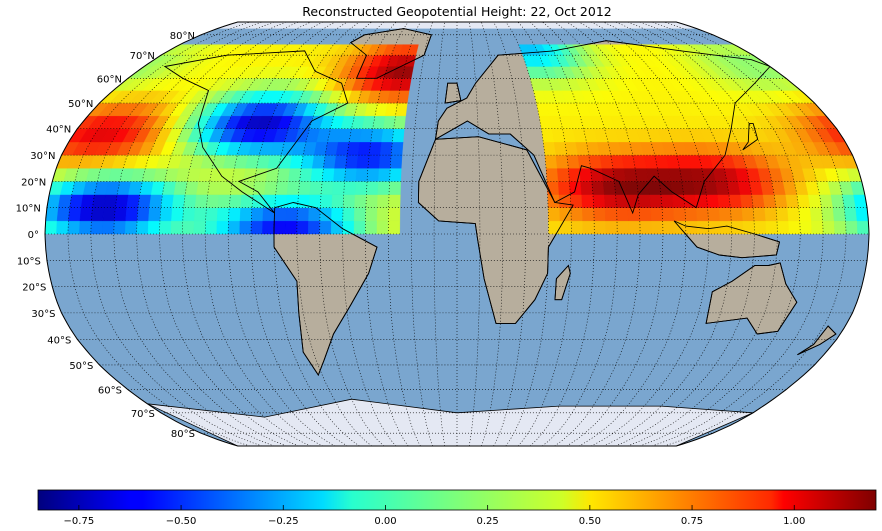 The height and width of the screenshot is (531, 882). What do you see at coordinates (110, 391) in the screenshot?
I see `lat-label: 60°S` at bounding box center [110, 391].